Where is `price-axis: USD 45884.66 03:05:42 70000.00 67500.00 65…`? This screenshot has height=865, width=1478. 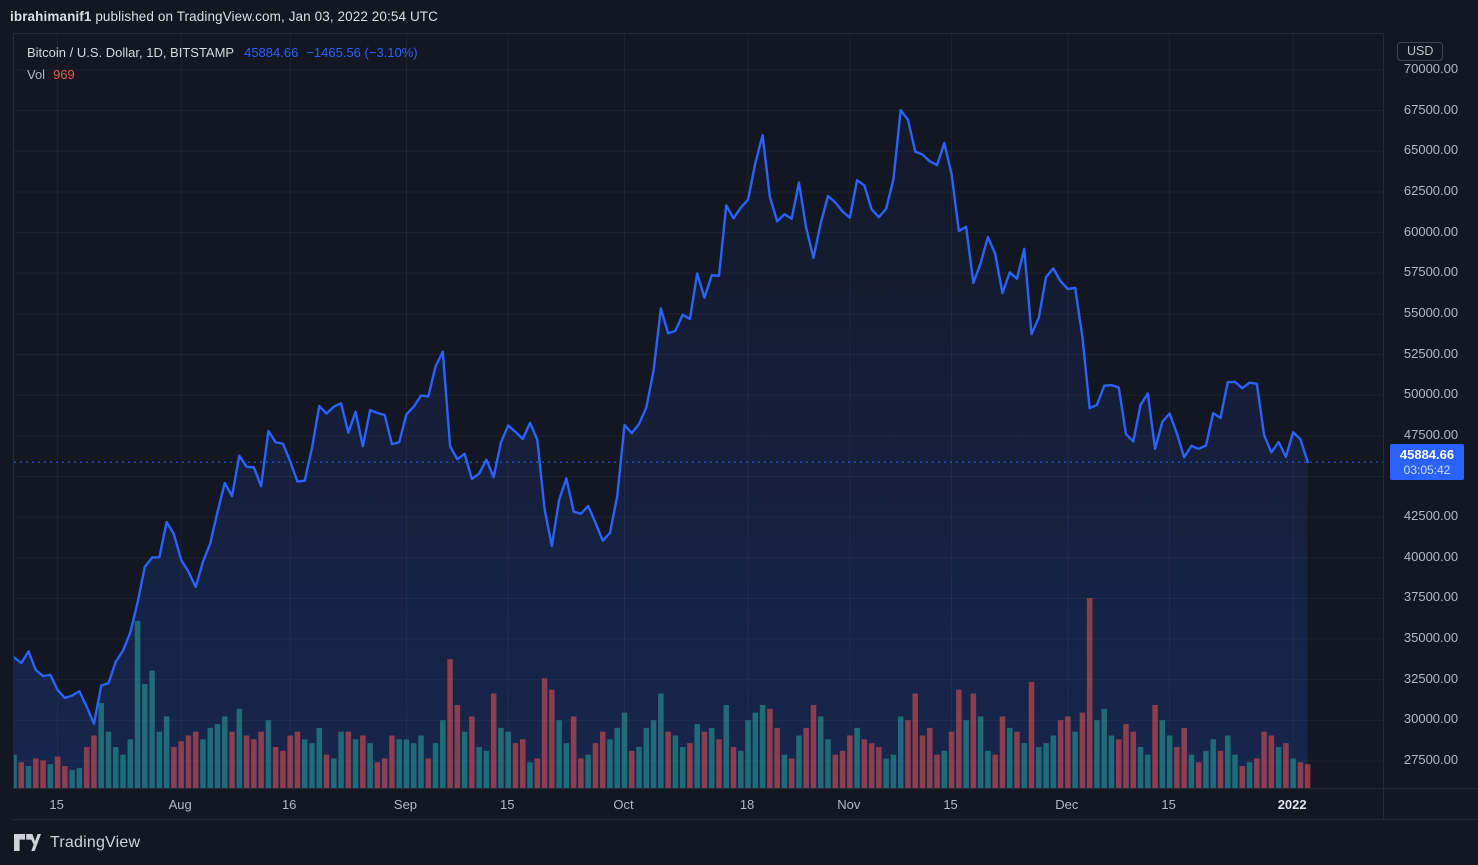
price-axis: USD 45884.66 03:05:42 70000.00 67500.00 65… is located at coordinates (1430, 410).